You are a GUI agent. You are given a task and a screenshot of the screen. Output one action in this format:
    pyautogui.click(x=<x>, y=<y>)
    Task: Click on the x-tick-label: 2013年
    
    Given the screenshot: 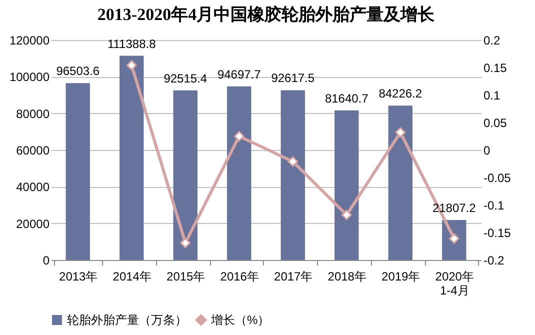 What is the action you would take?
    pyautogui.click(x=78, y=277)
    